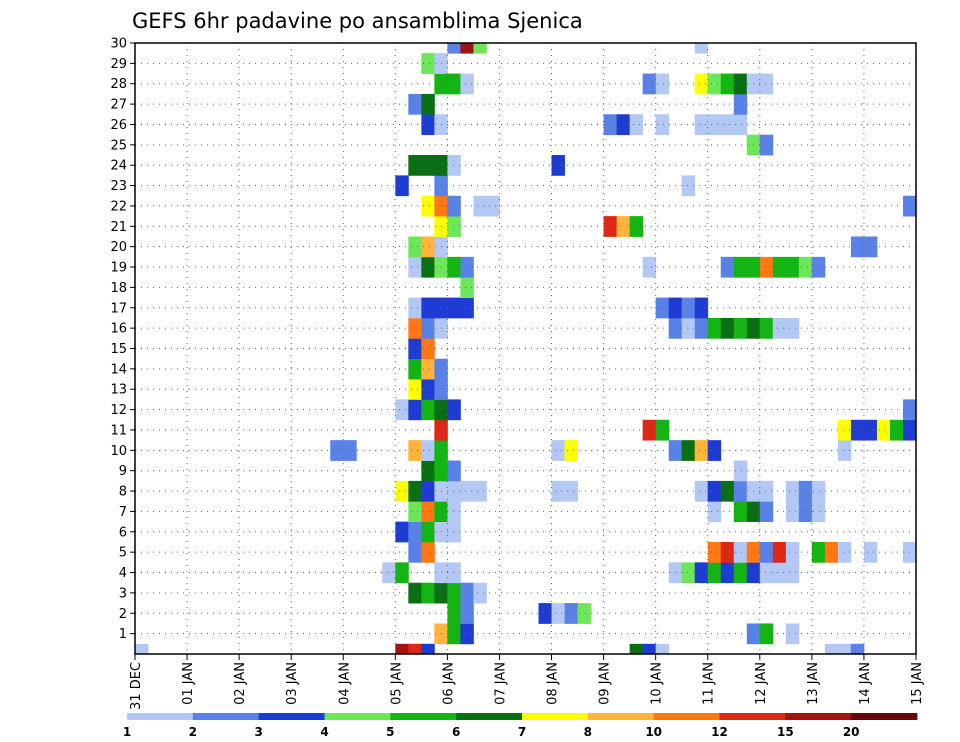  What do you see at coordinates (344, 683) in the screenshot?
I see `x-tick-label-4: 04 JAN` at bounding box center [344, 683].